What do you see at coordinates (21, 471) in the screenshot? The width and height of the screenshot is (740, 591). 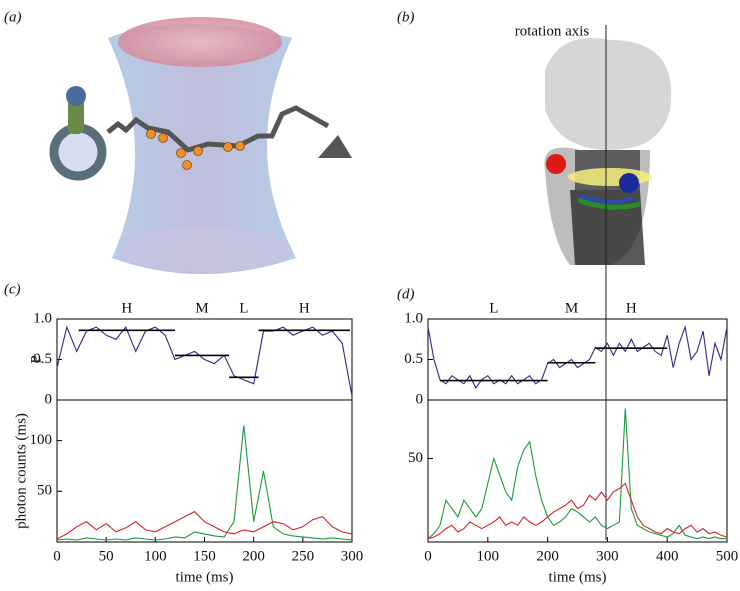 I see `y-axis-label: photon counts (ms)` at bounding box center [21, 471].